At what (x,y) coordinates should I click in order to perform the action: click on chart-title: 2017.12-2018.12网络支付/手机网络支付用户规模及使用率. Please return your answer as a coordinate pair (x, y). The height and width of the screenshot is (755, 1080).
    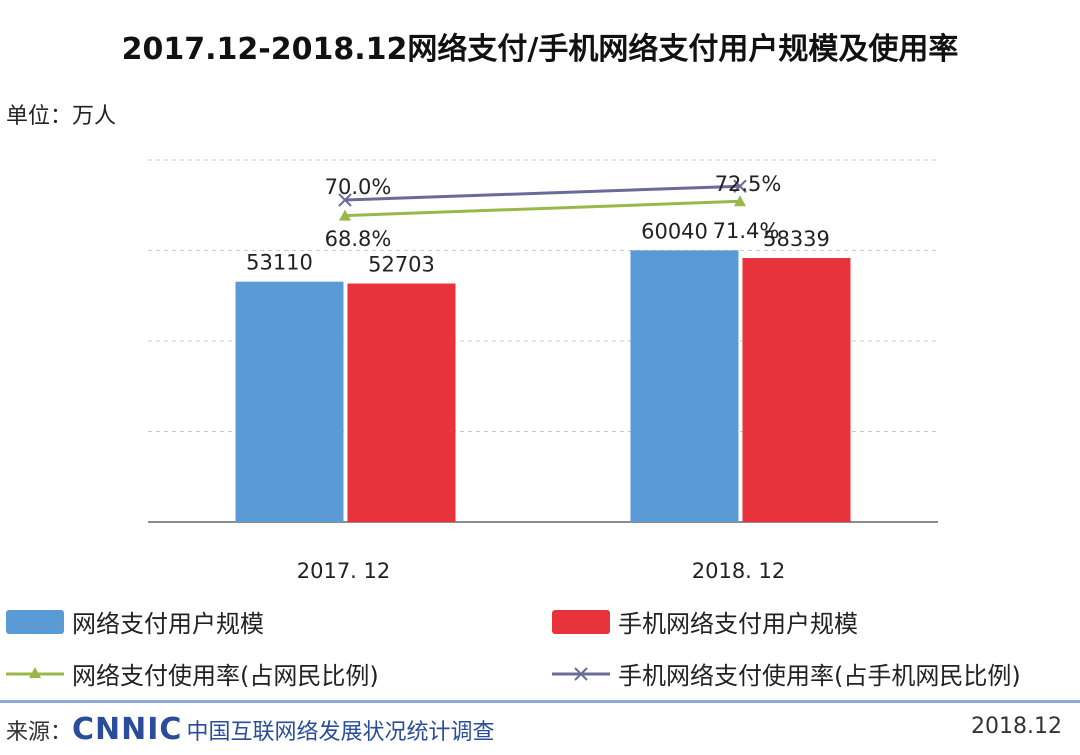
    Looking at the image, I should click on (540, 49).